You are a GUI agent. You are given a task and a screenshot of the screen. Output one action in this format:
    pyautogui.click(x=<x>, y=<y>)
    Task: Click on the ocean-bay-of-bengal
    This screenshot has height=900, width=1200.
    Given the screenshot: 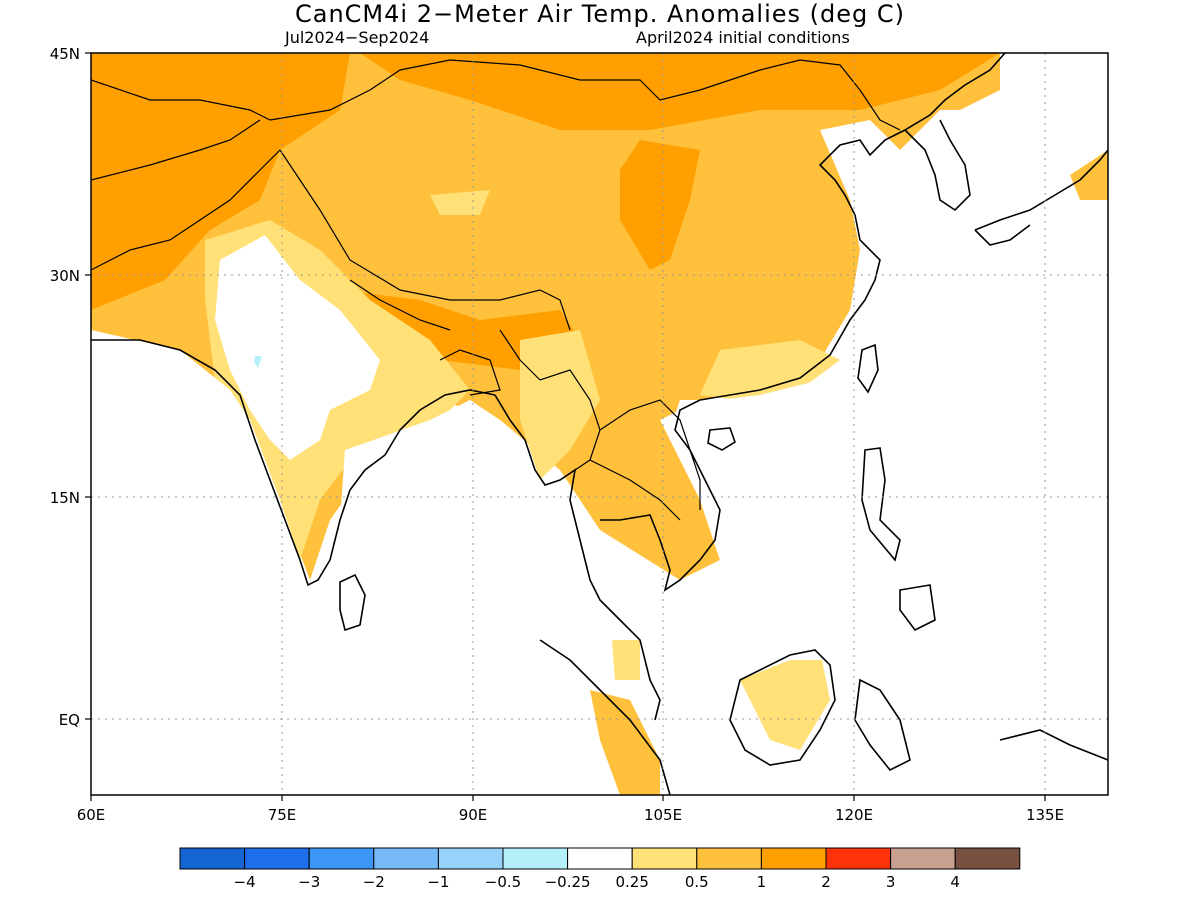 What is the action you would take?
    pyautogui.click(x=460, y=597)
    